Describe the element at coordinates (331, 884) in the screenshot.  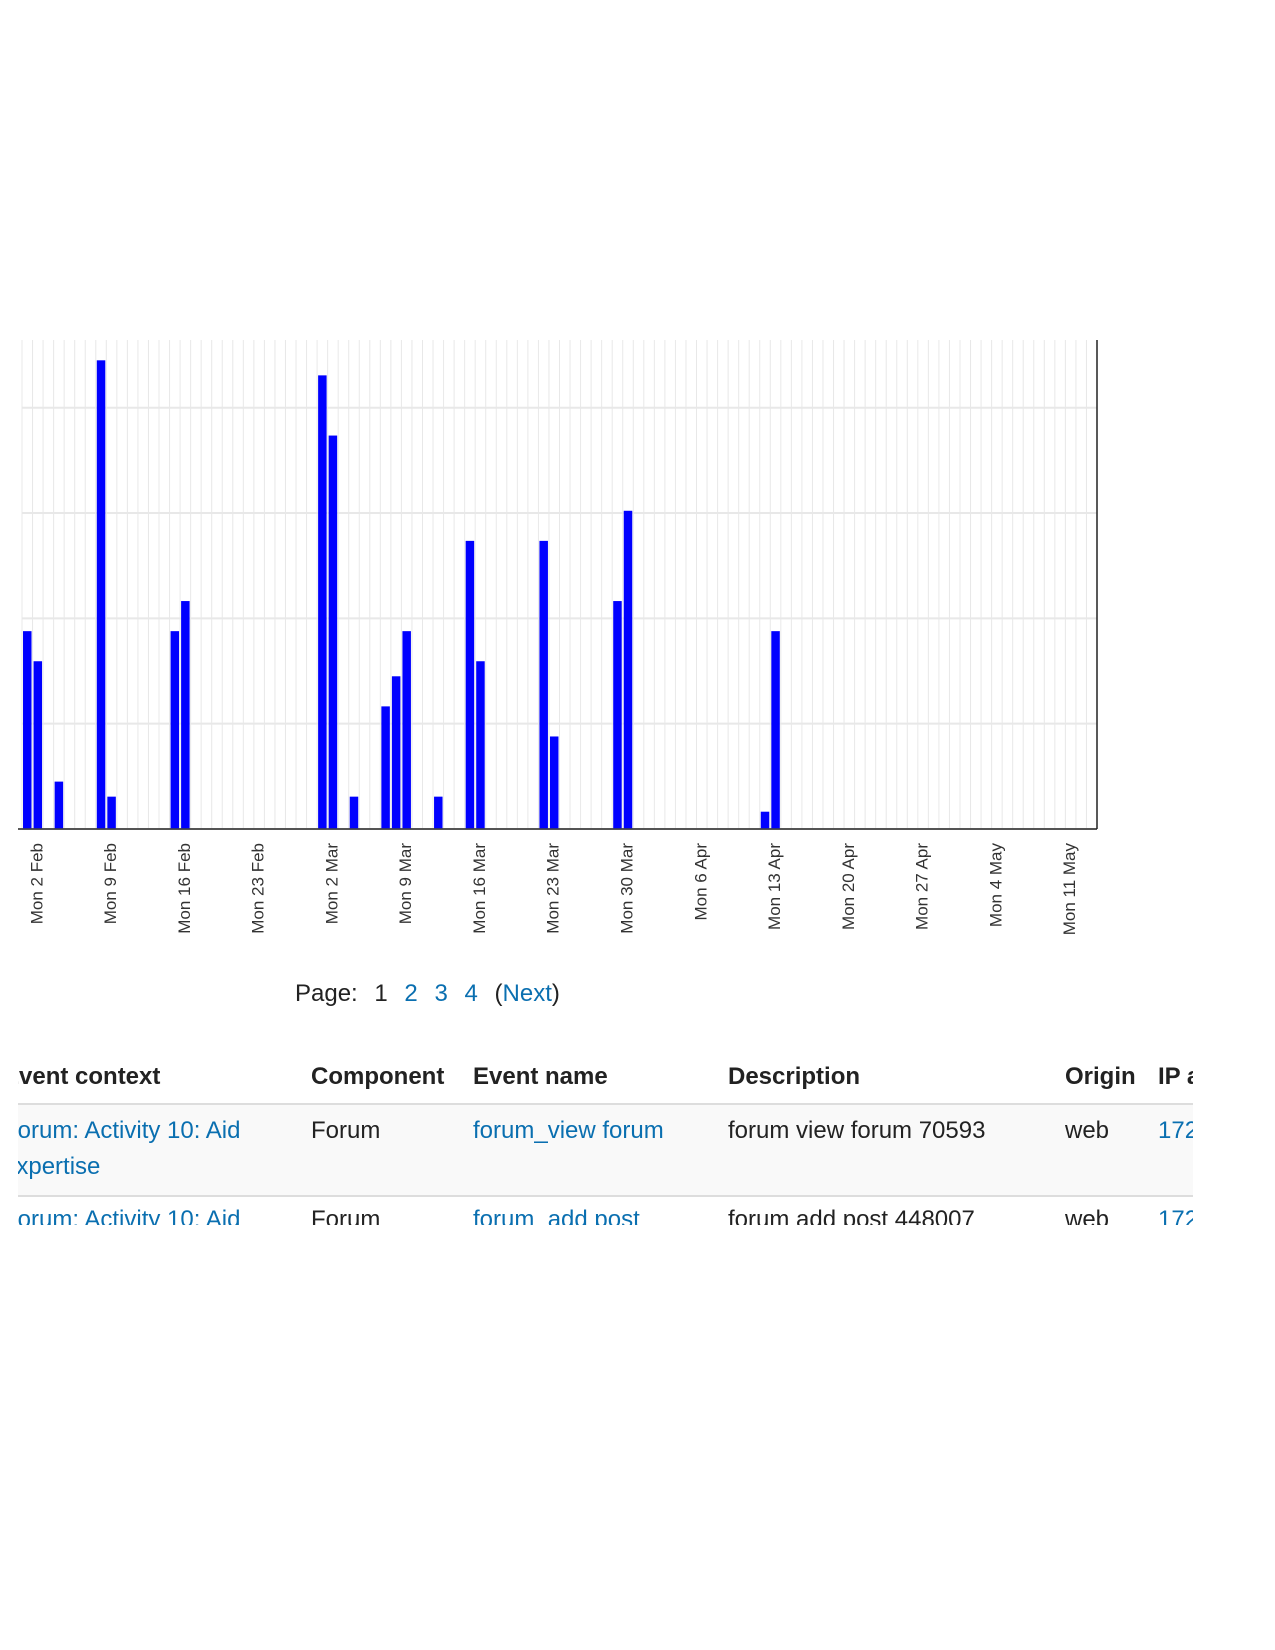
I see `x-tick-label: Mon 2 Mar` at that location.